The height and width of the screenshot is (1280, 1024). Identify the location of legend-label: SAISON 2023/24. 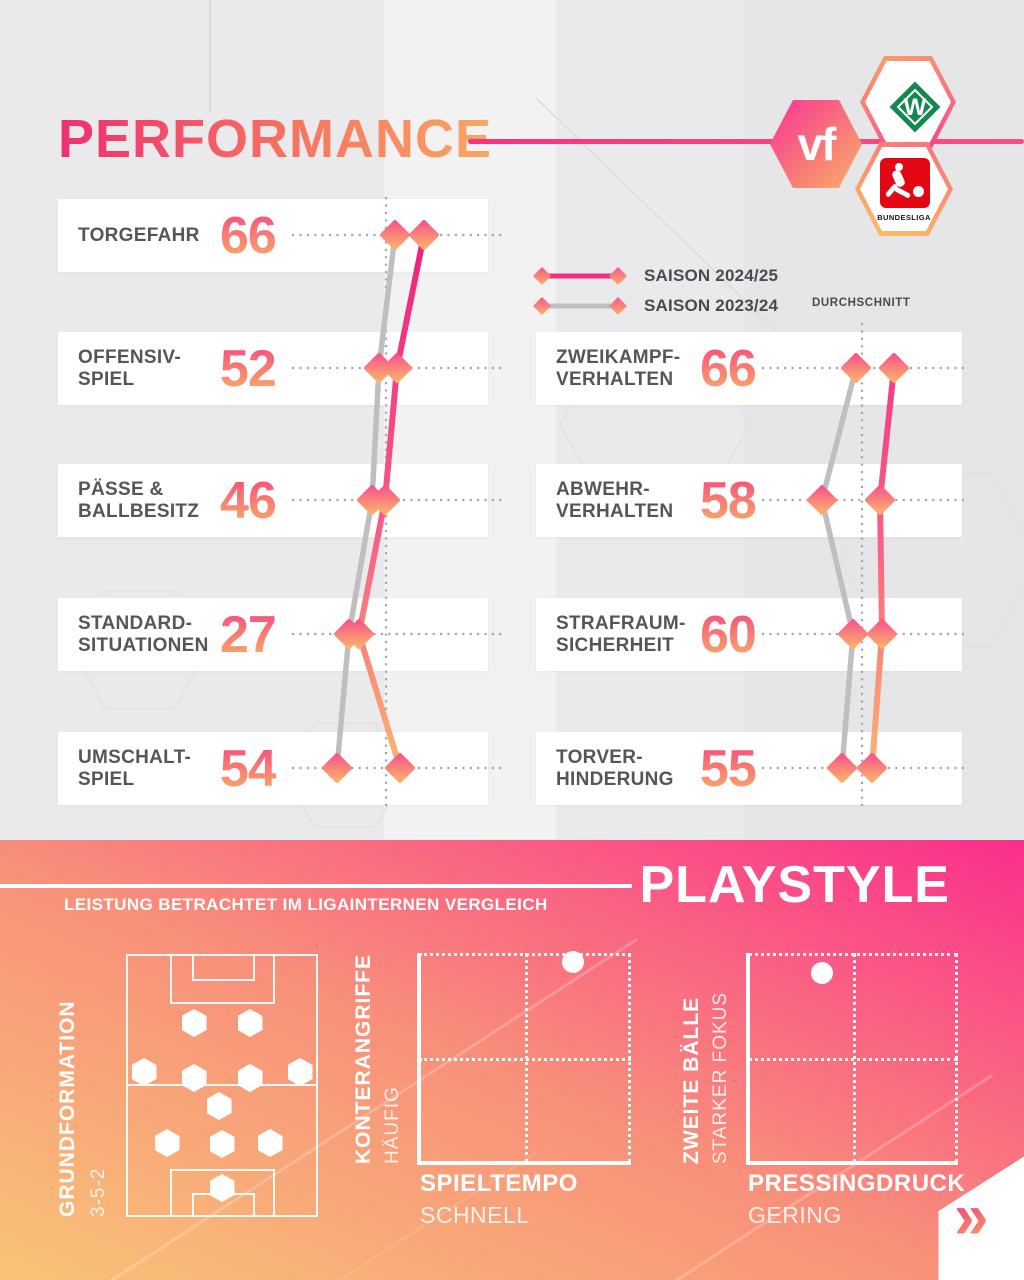
(711, 305).